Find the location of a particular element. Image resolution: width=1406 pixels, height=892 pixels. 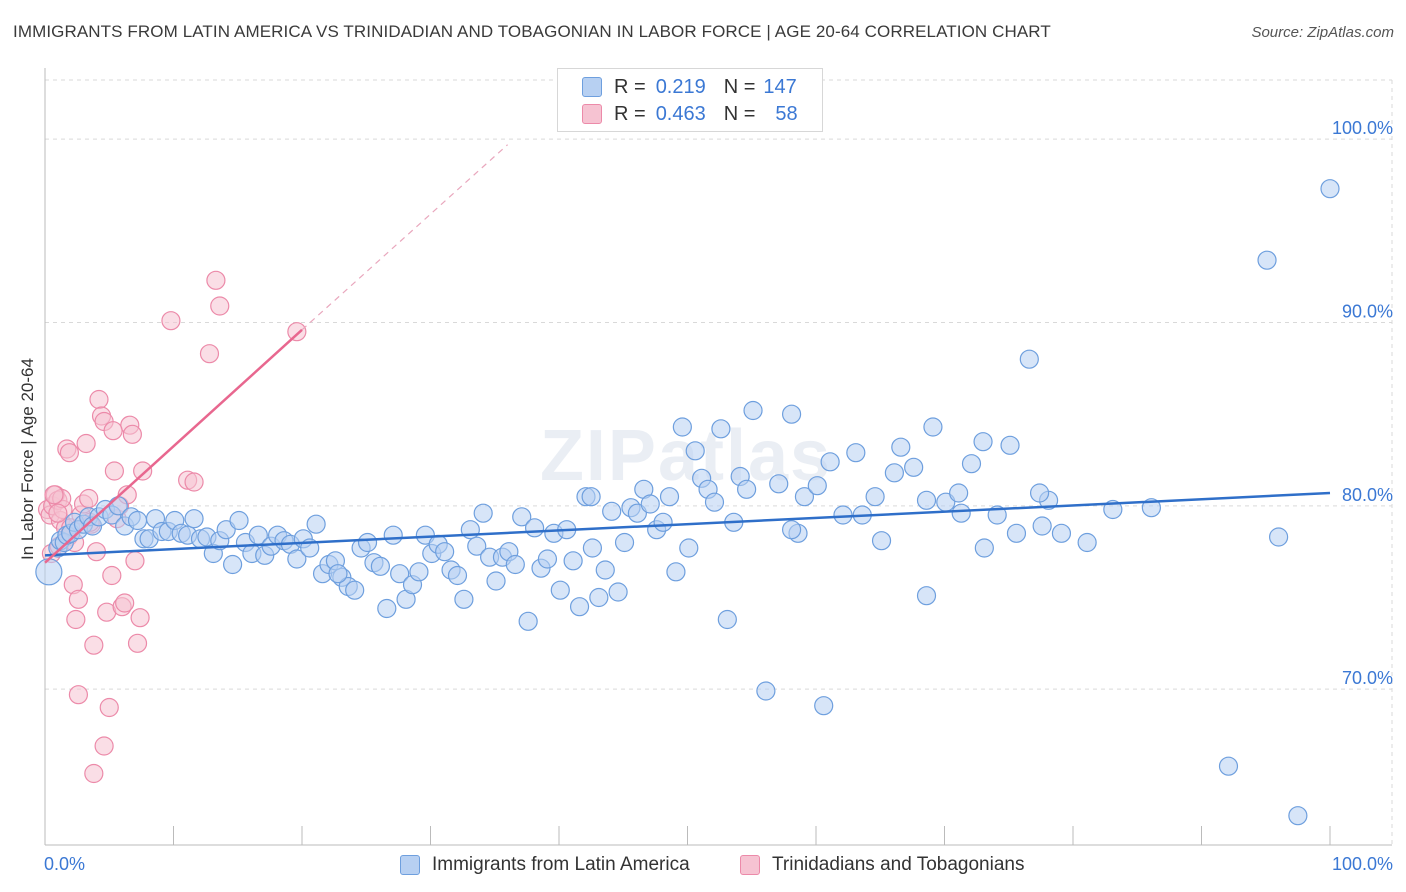

bottom-legend-swatch-pink is located at coordinates (750, 865).